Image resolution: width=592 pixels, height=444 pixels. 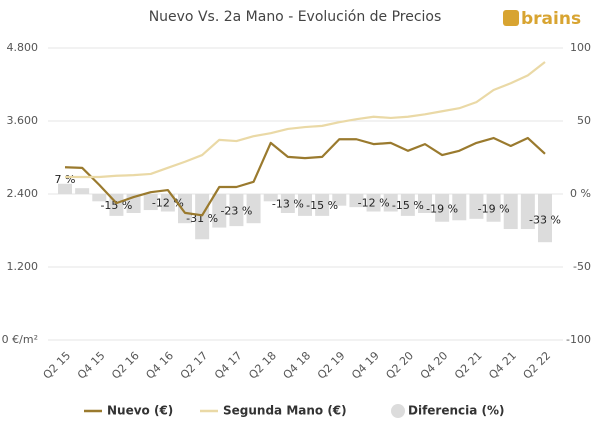 What do you see at coordinates (305, 176) in the screenshot?
I see `line` at bounding box center [305, 176].